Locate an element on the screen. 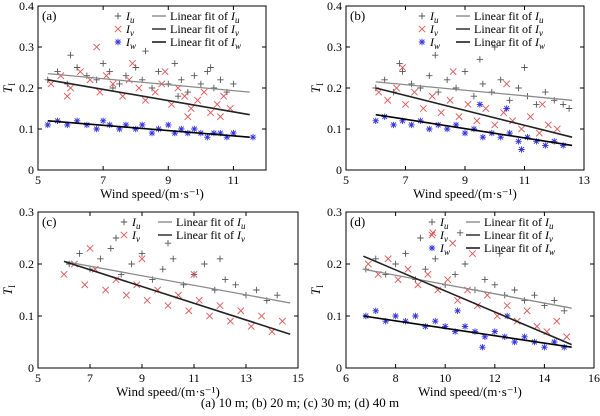  x-tick-label: 9 is located at coordinates (465, 180).